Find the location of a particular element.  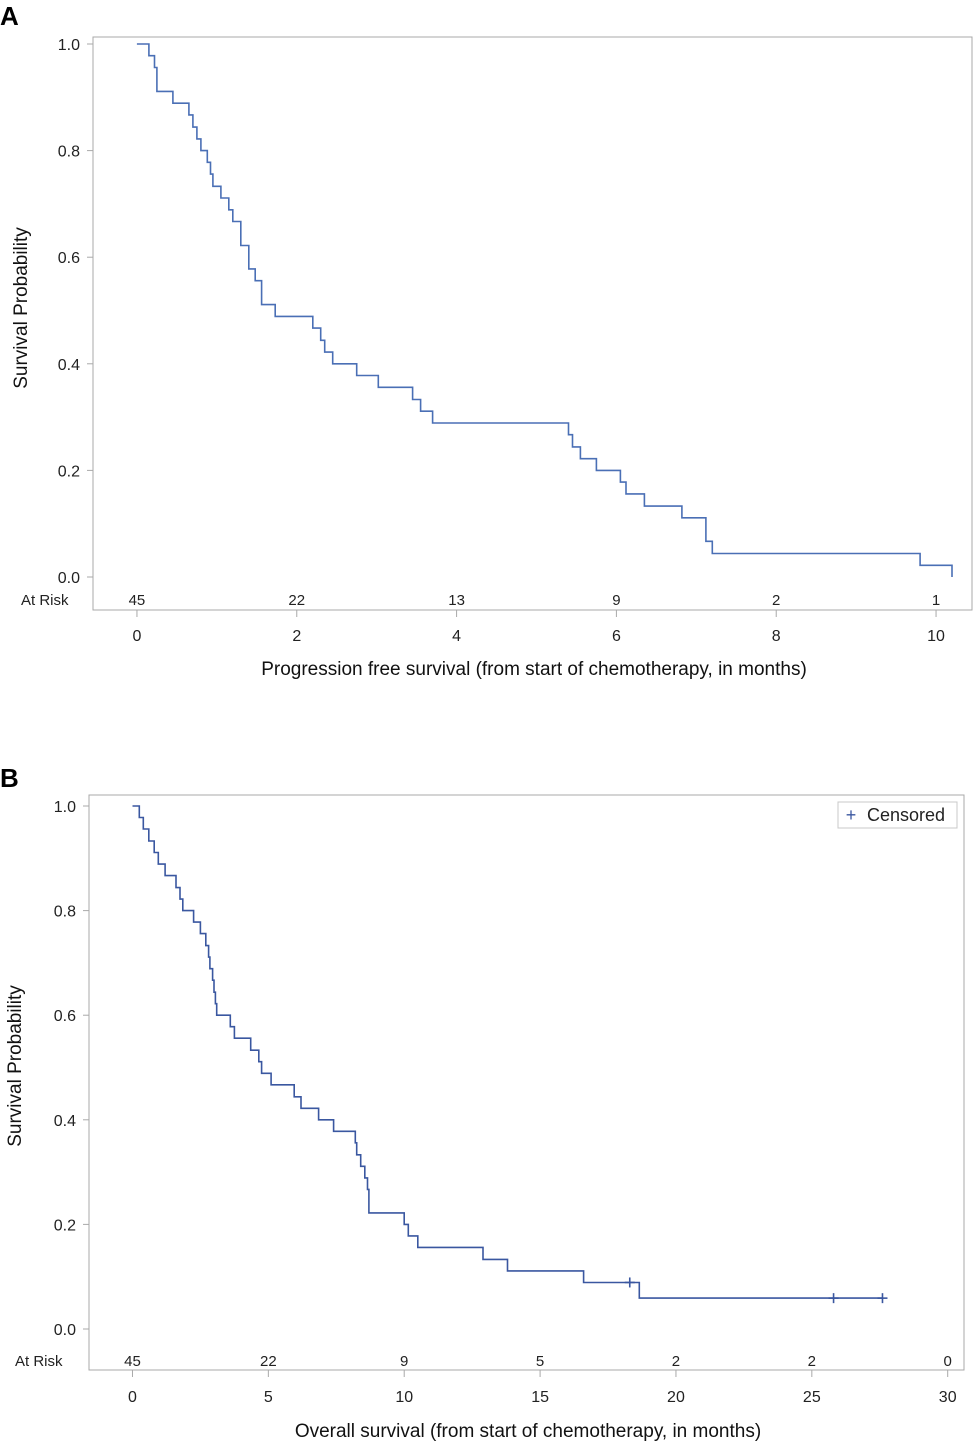

panel-b-x-axis: 0 5 10 15 20 25 30 is located at coordinates (542, 1388).